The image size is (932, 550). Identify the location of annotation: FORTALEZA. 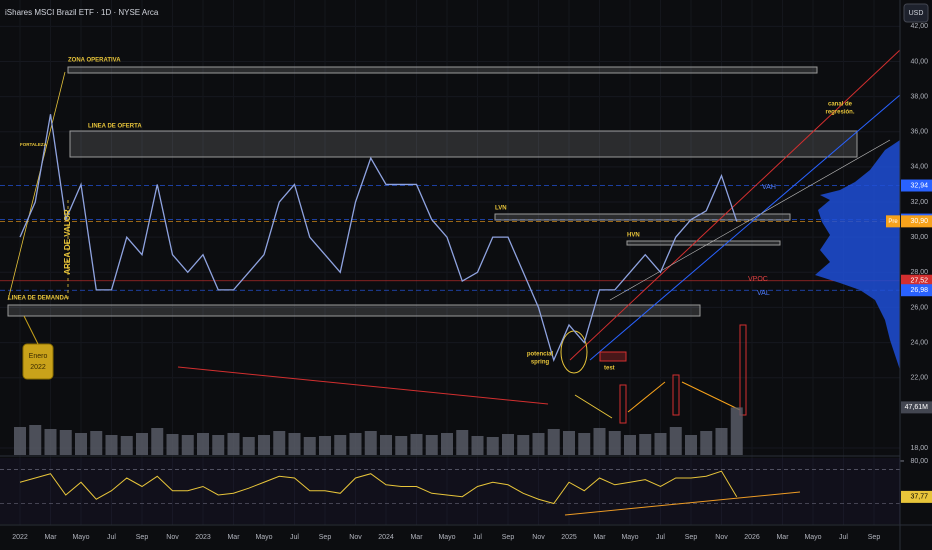
(34, 144).